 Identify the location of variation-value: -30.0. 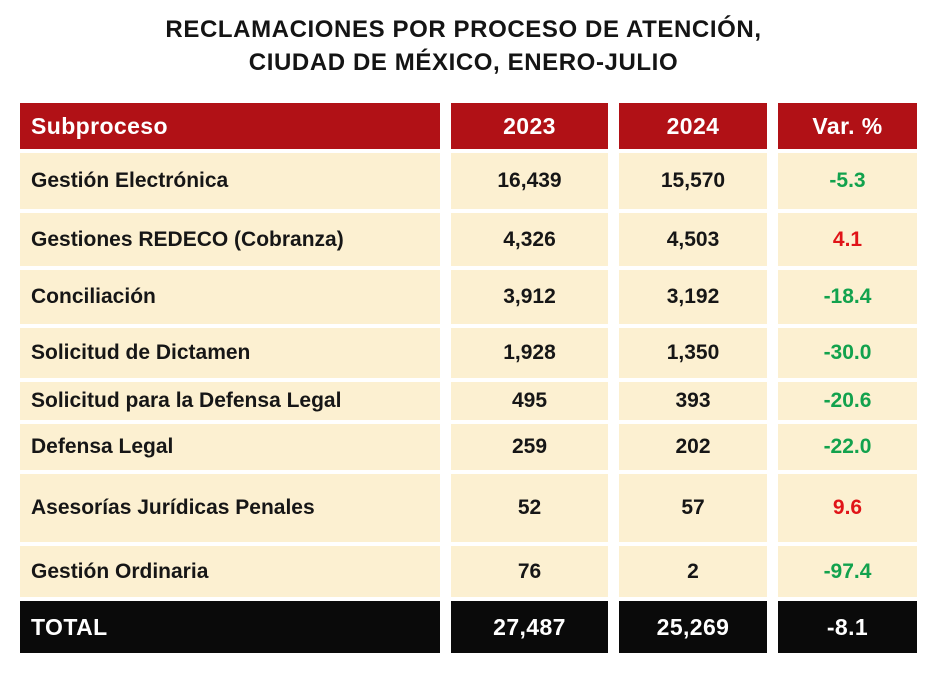
(847, 353).